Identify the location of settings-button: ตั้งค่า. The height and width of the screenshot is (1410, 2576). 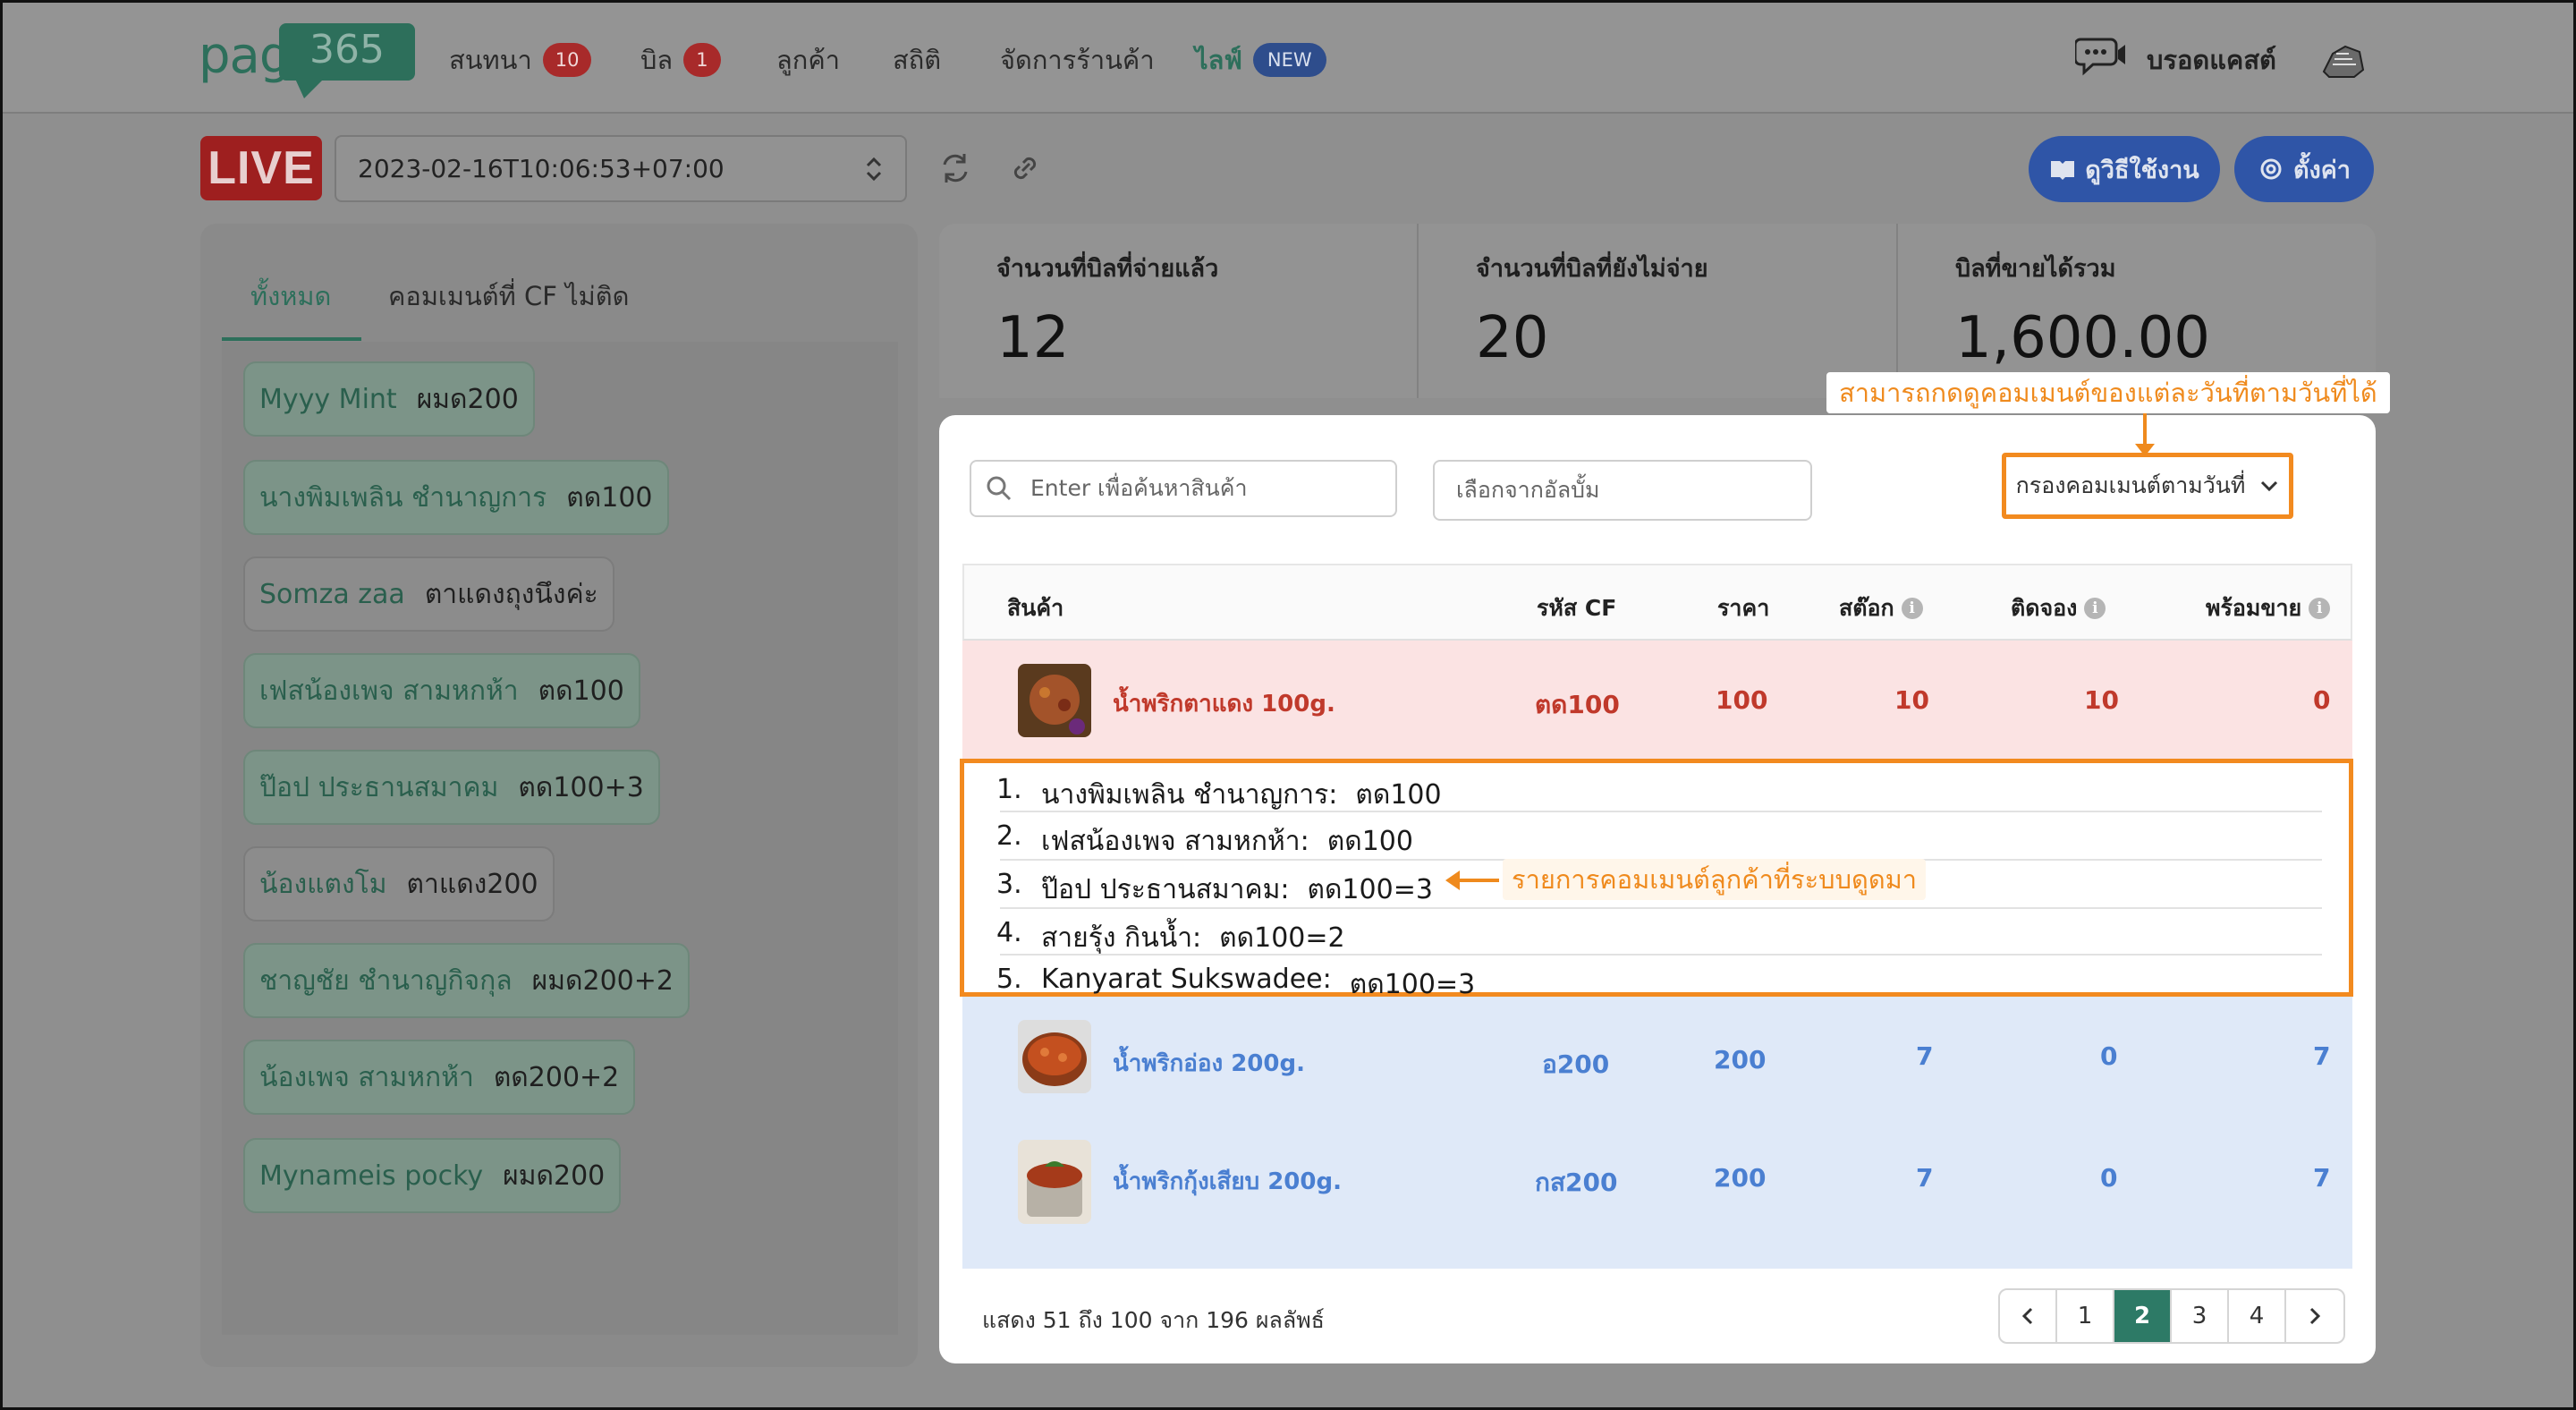
(2304, 169).